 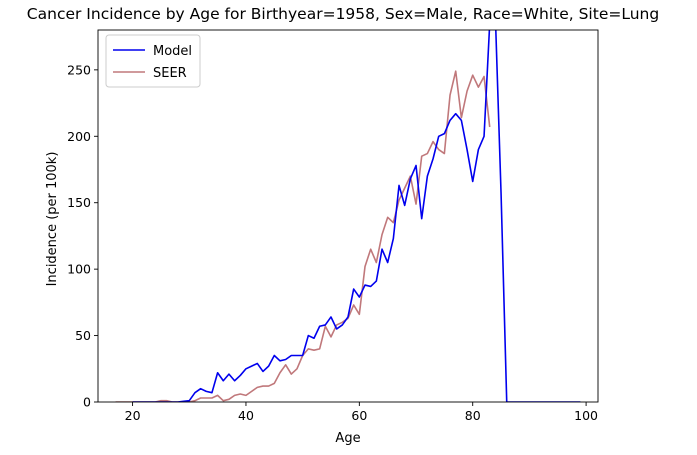 I want to click on y-tick-label: 50, so click(x=83, y=335).